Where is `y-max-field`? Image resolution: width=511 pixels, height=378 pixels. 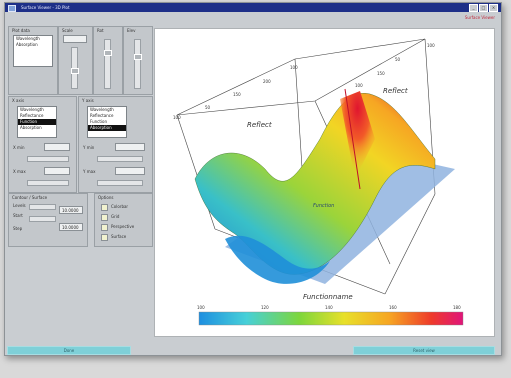
y-max-field is located at coordinates (130, 171).